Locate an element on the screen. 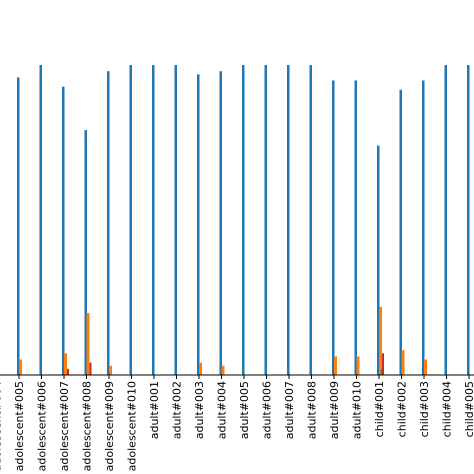 This screenshot has height=474, width=474. x-tick-label-adult-002: adult#002 is located at coordinates (177, 410).